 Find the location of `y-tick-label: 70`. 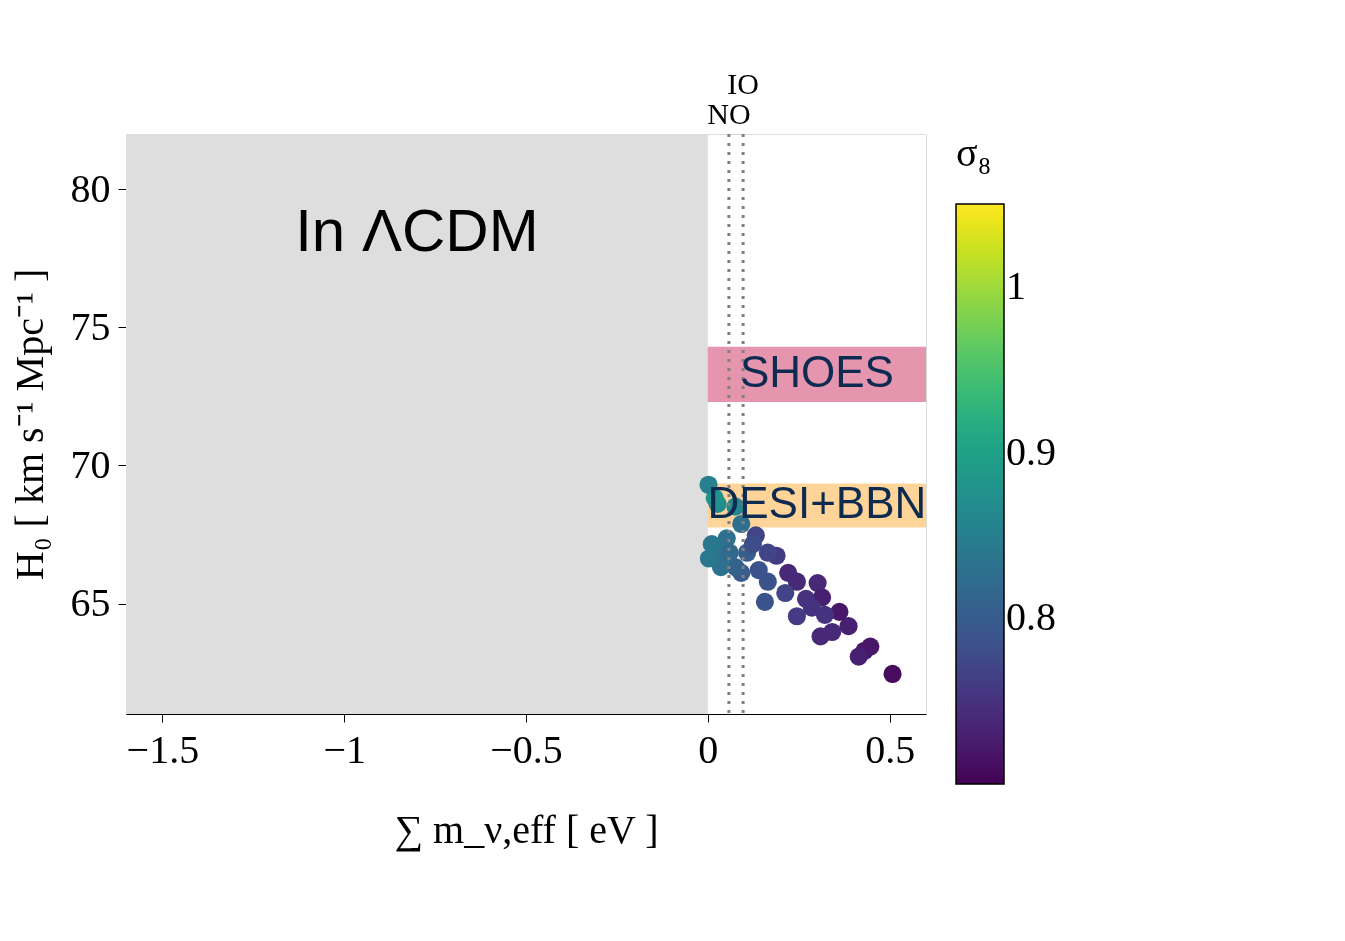

y-tick-label: 70 is located at coordinates (90, 464).